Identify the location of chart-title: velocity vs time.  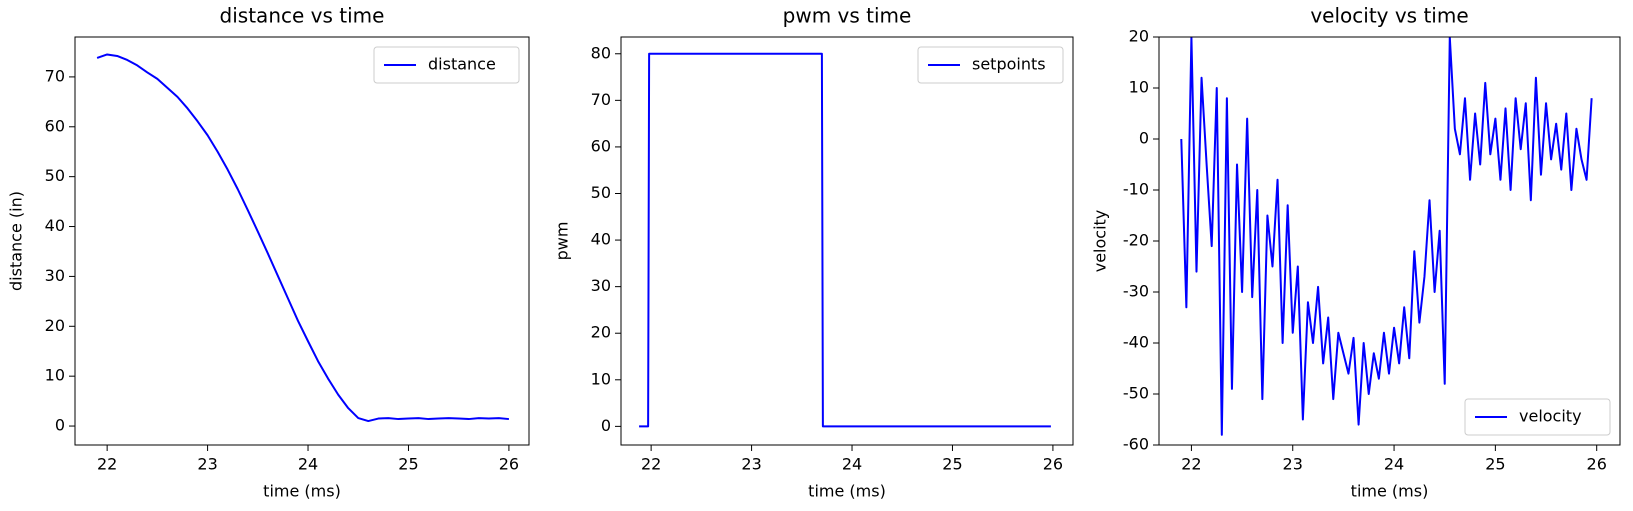
(1389, 16).